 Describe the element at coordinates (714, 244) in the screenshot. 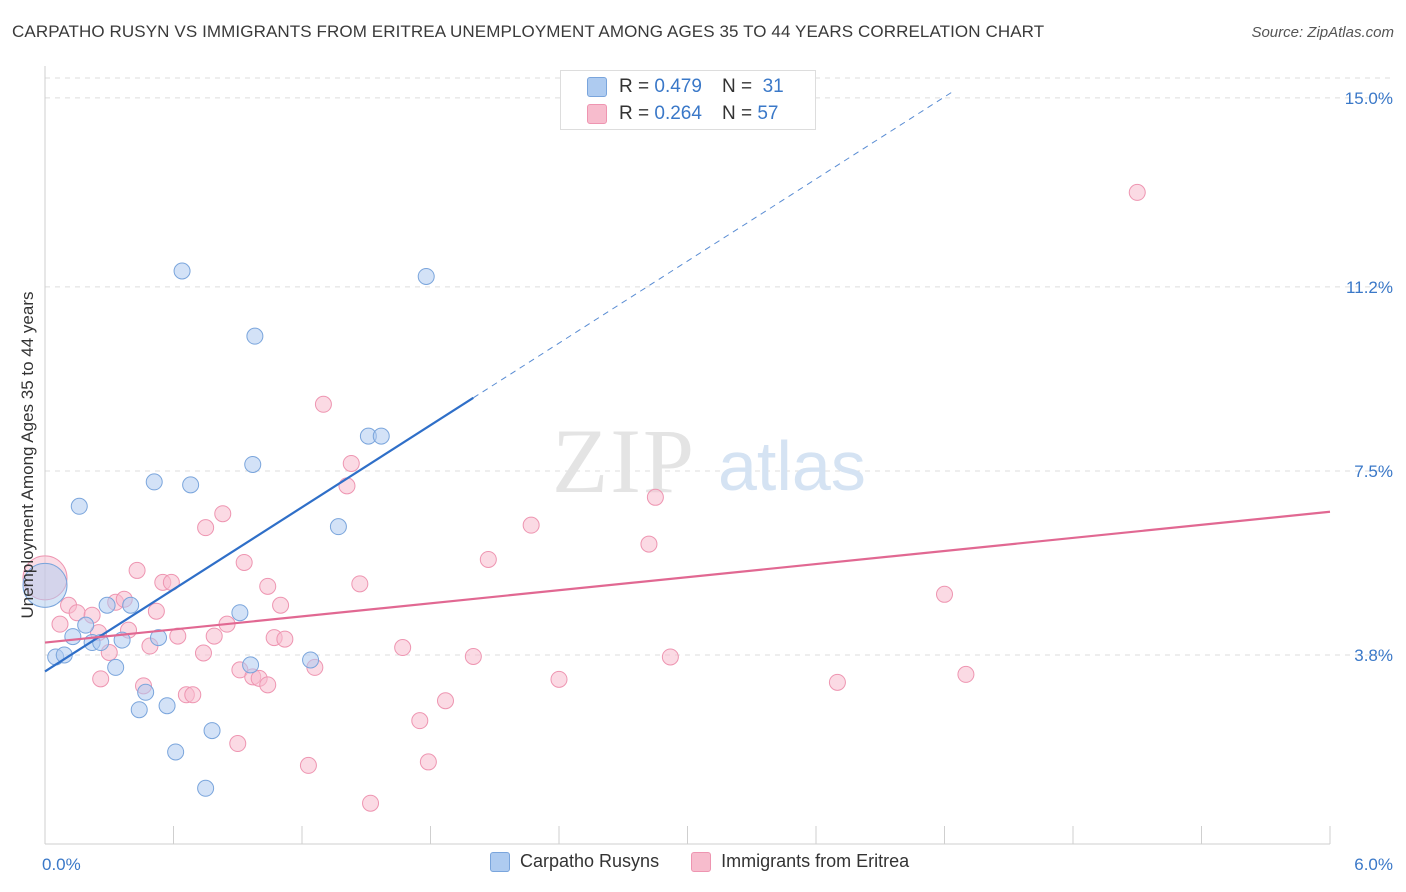

I see `carpatho-trend-extension` at that location.